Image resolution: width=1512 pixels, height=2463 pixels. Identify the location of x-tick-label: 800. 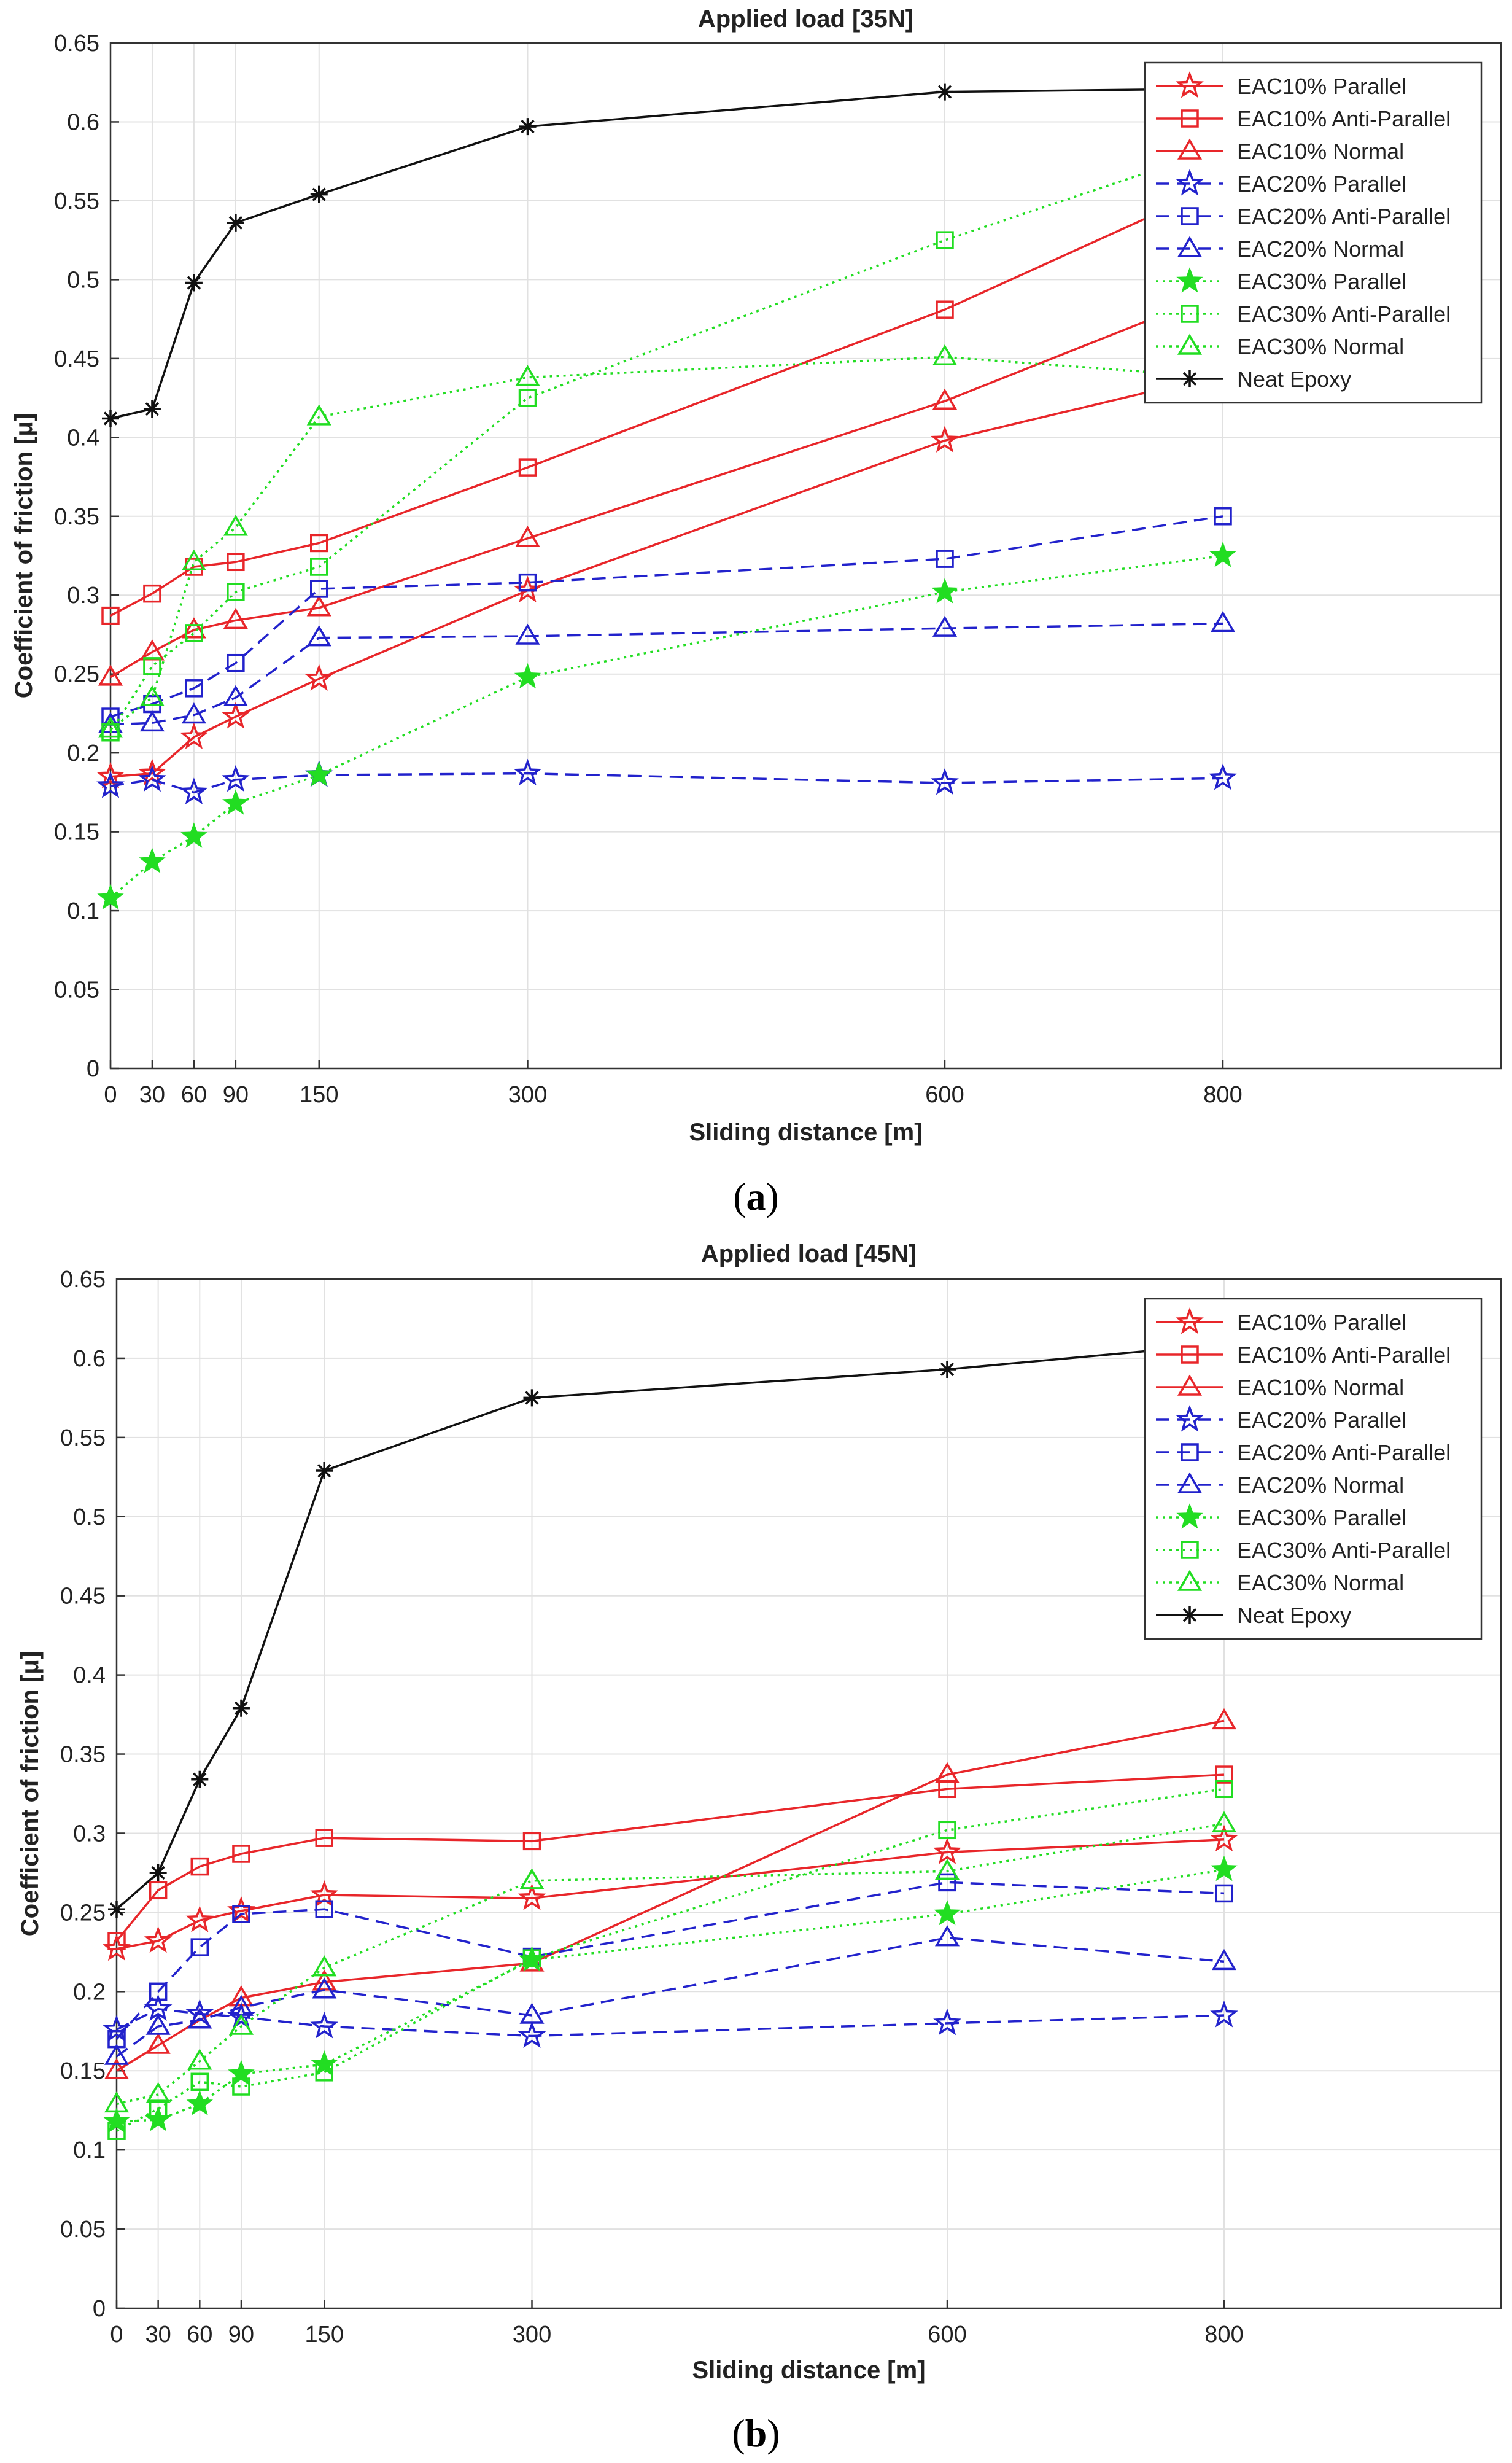
(1222, 1095).